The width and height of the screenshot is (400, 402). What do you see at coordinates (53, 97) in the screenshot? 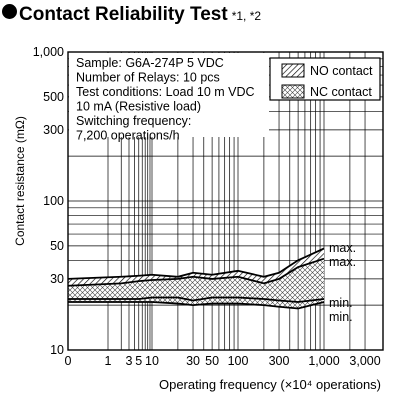
I see `y-tick-label: 500` at bounding box center [53, 97].